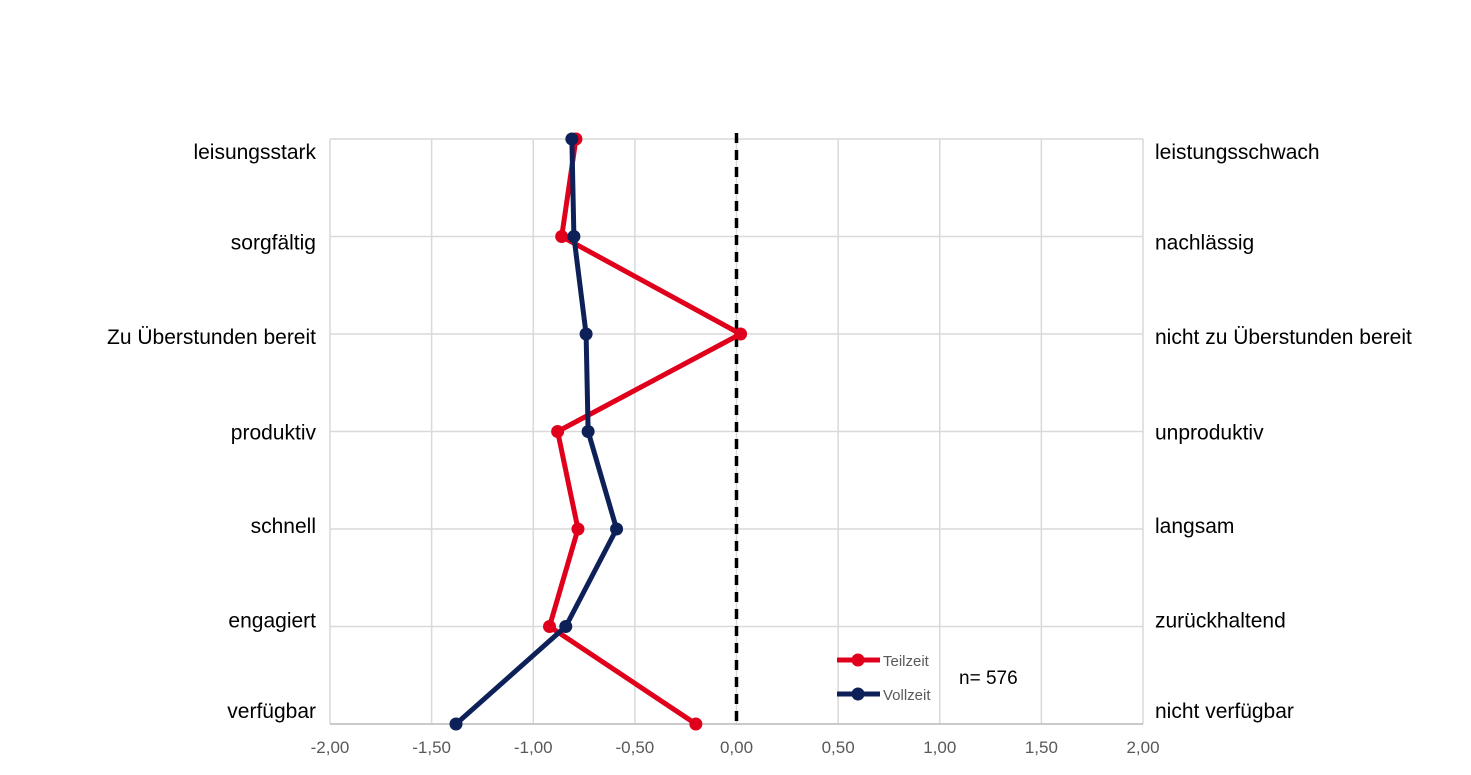  Describe the element at coordinates (939, 747) in the screenshot. I see `x-tick-label: 1,00` at that location.